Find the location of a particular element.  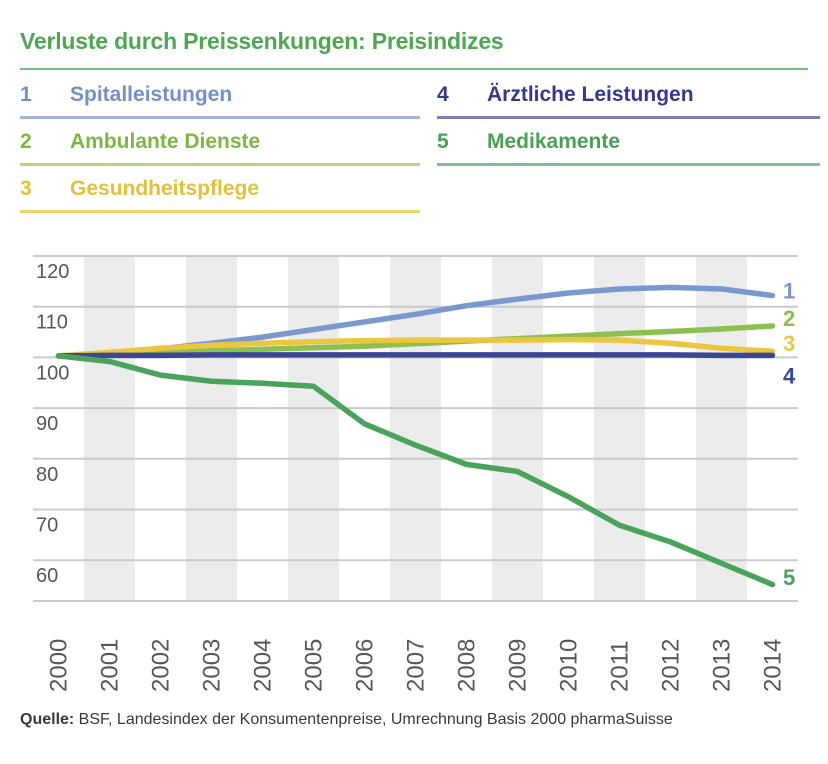

legend-item-spitalleistungen: 1 Spitalleistungen is located at coordinates (220, 101).